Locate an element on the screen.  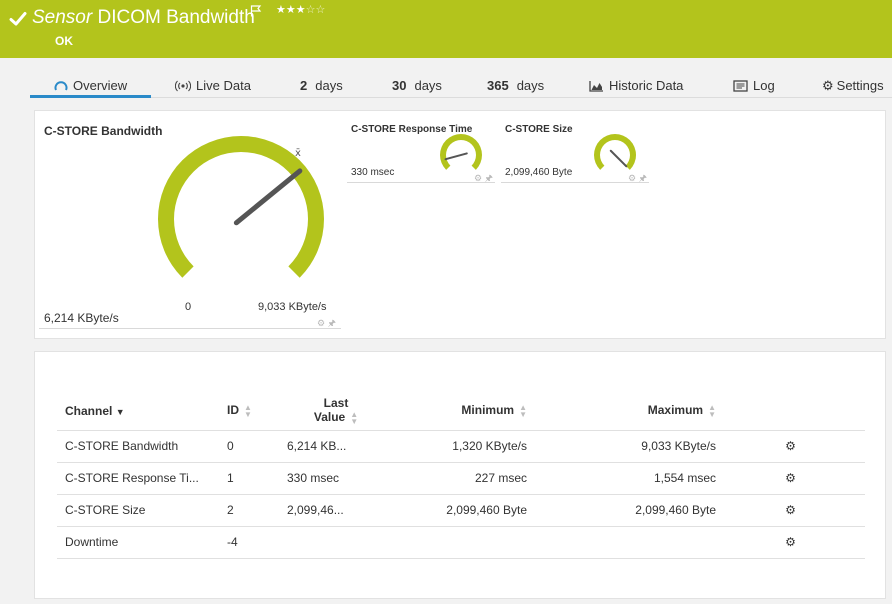
size-gauge is located at coordinates (615, 152).